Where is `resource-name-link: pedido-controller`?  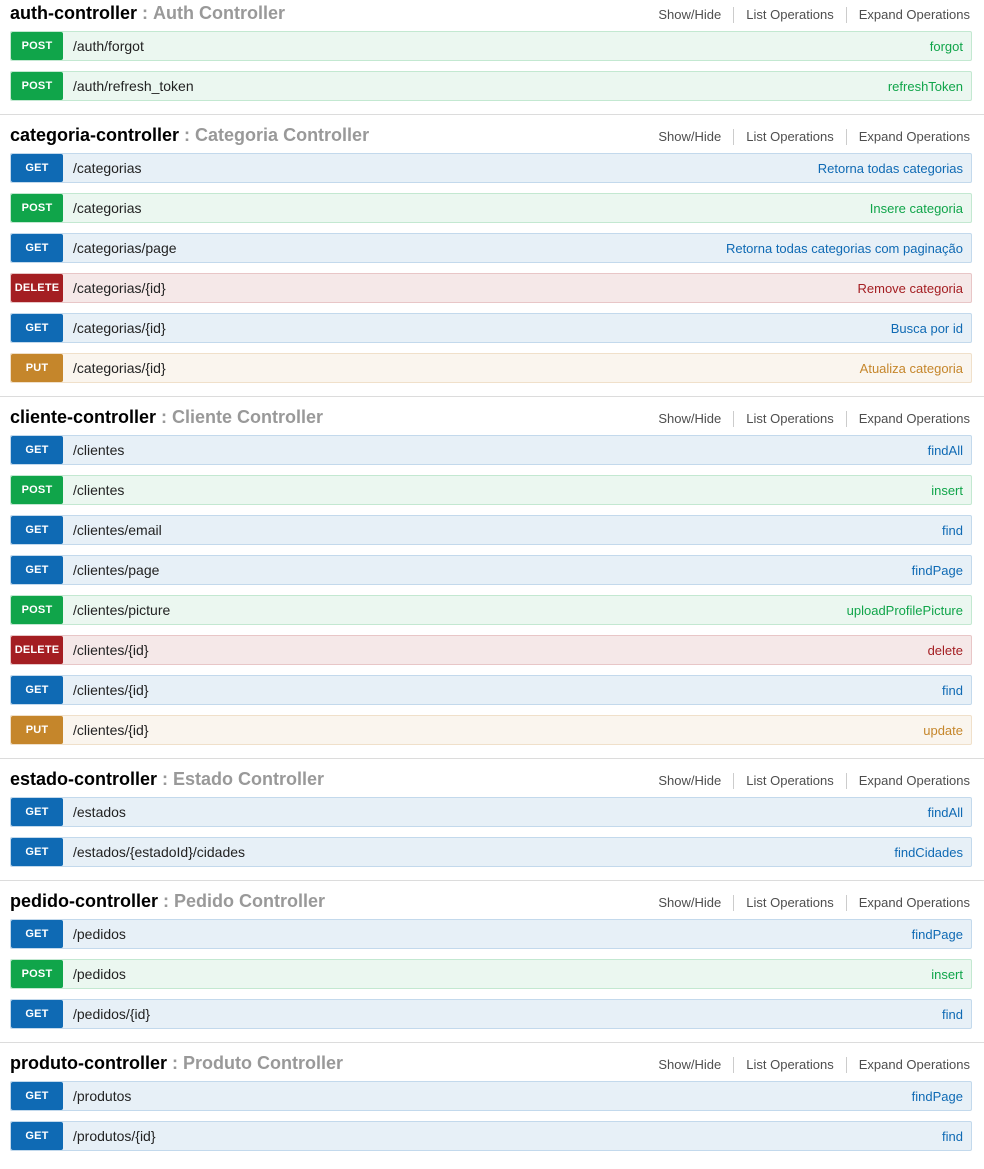
resource-name-link: pedido-controller is located at coordinates (84, 901).